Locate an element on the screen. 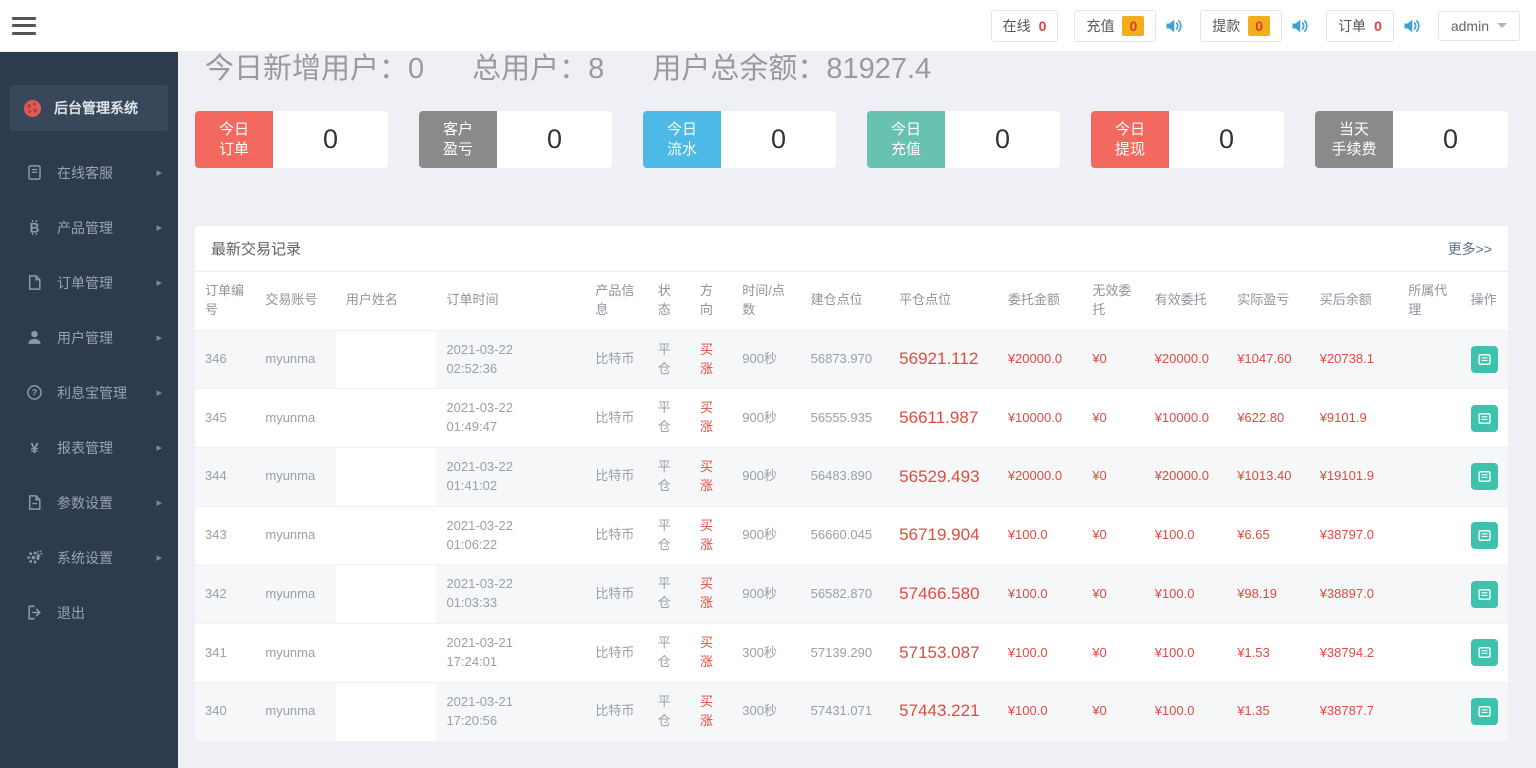  stat-total-users-value: 8 is located at coordinates (596, 69).